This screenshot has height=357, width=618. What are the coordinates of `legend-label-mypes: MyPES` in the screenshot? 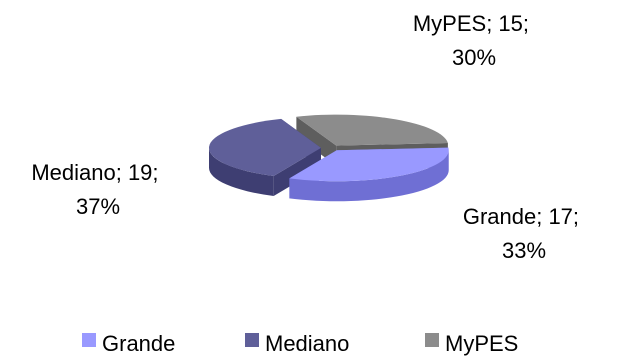 It's located at (481, 343).